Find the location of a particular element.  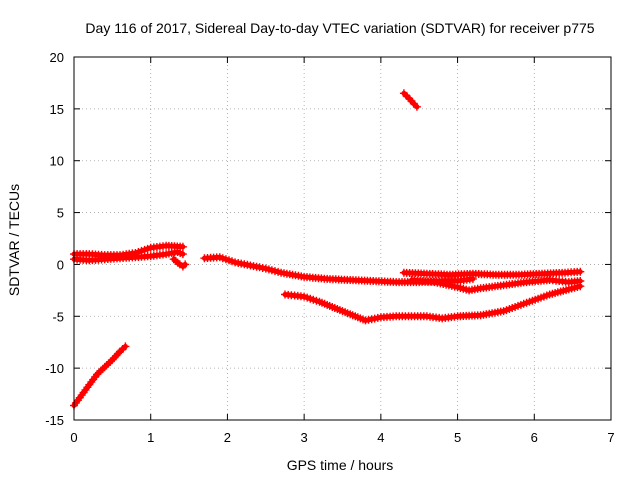

x-tick-label: 4 is located at coordinates (380, 437).